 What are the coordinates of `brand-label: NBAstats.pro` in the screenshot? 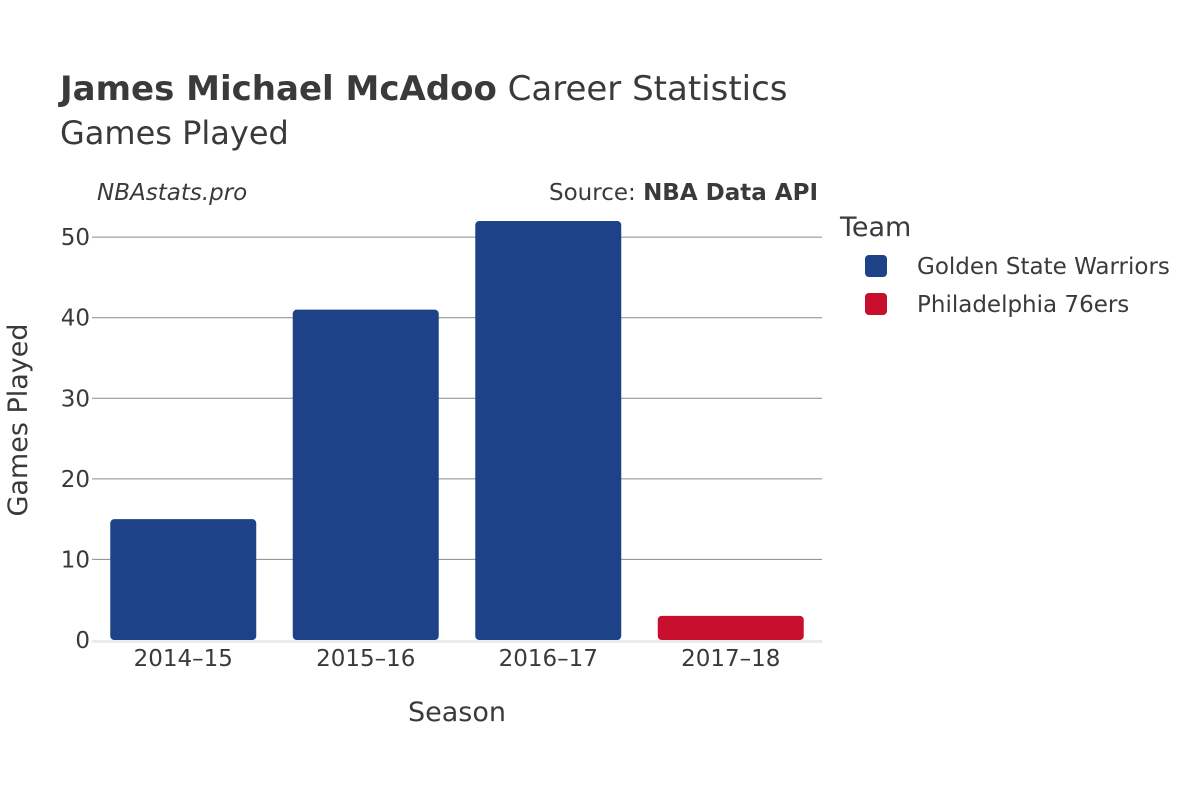 It's located at (172, 193).